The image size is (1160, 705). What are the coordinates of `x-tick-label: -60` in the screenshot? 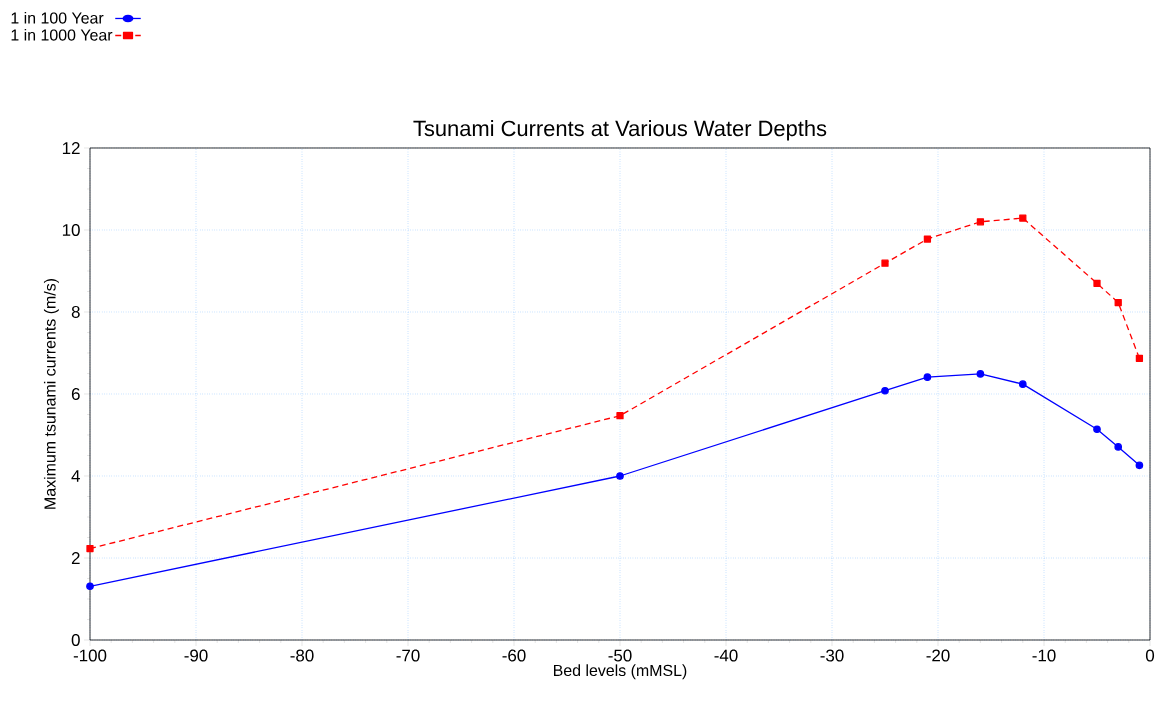 It's located at (514, 655).